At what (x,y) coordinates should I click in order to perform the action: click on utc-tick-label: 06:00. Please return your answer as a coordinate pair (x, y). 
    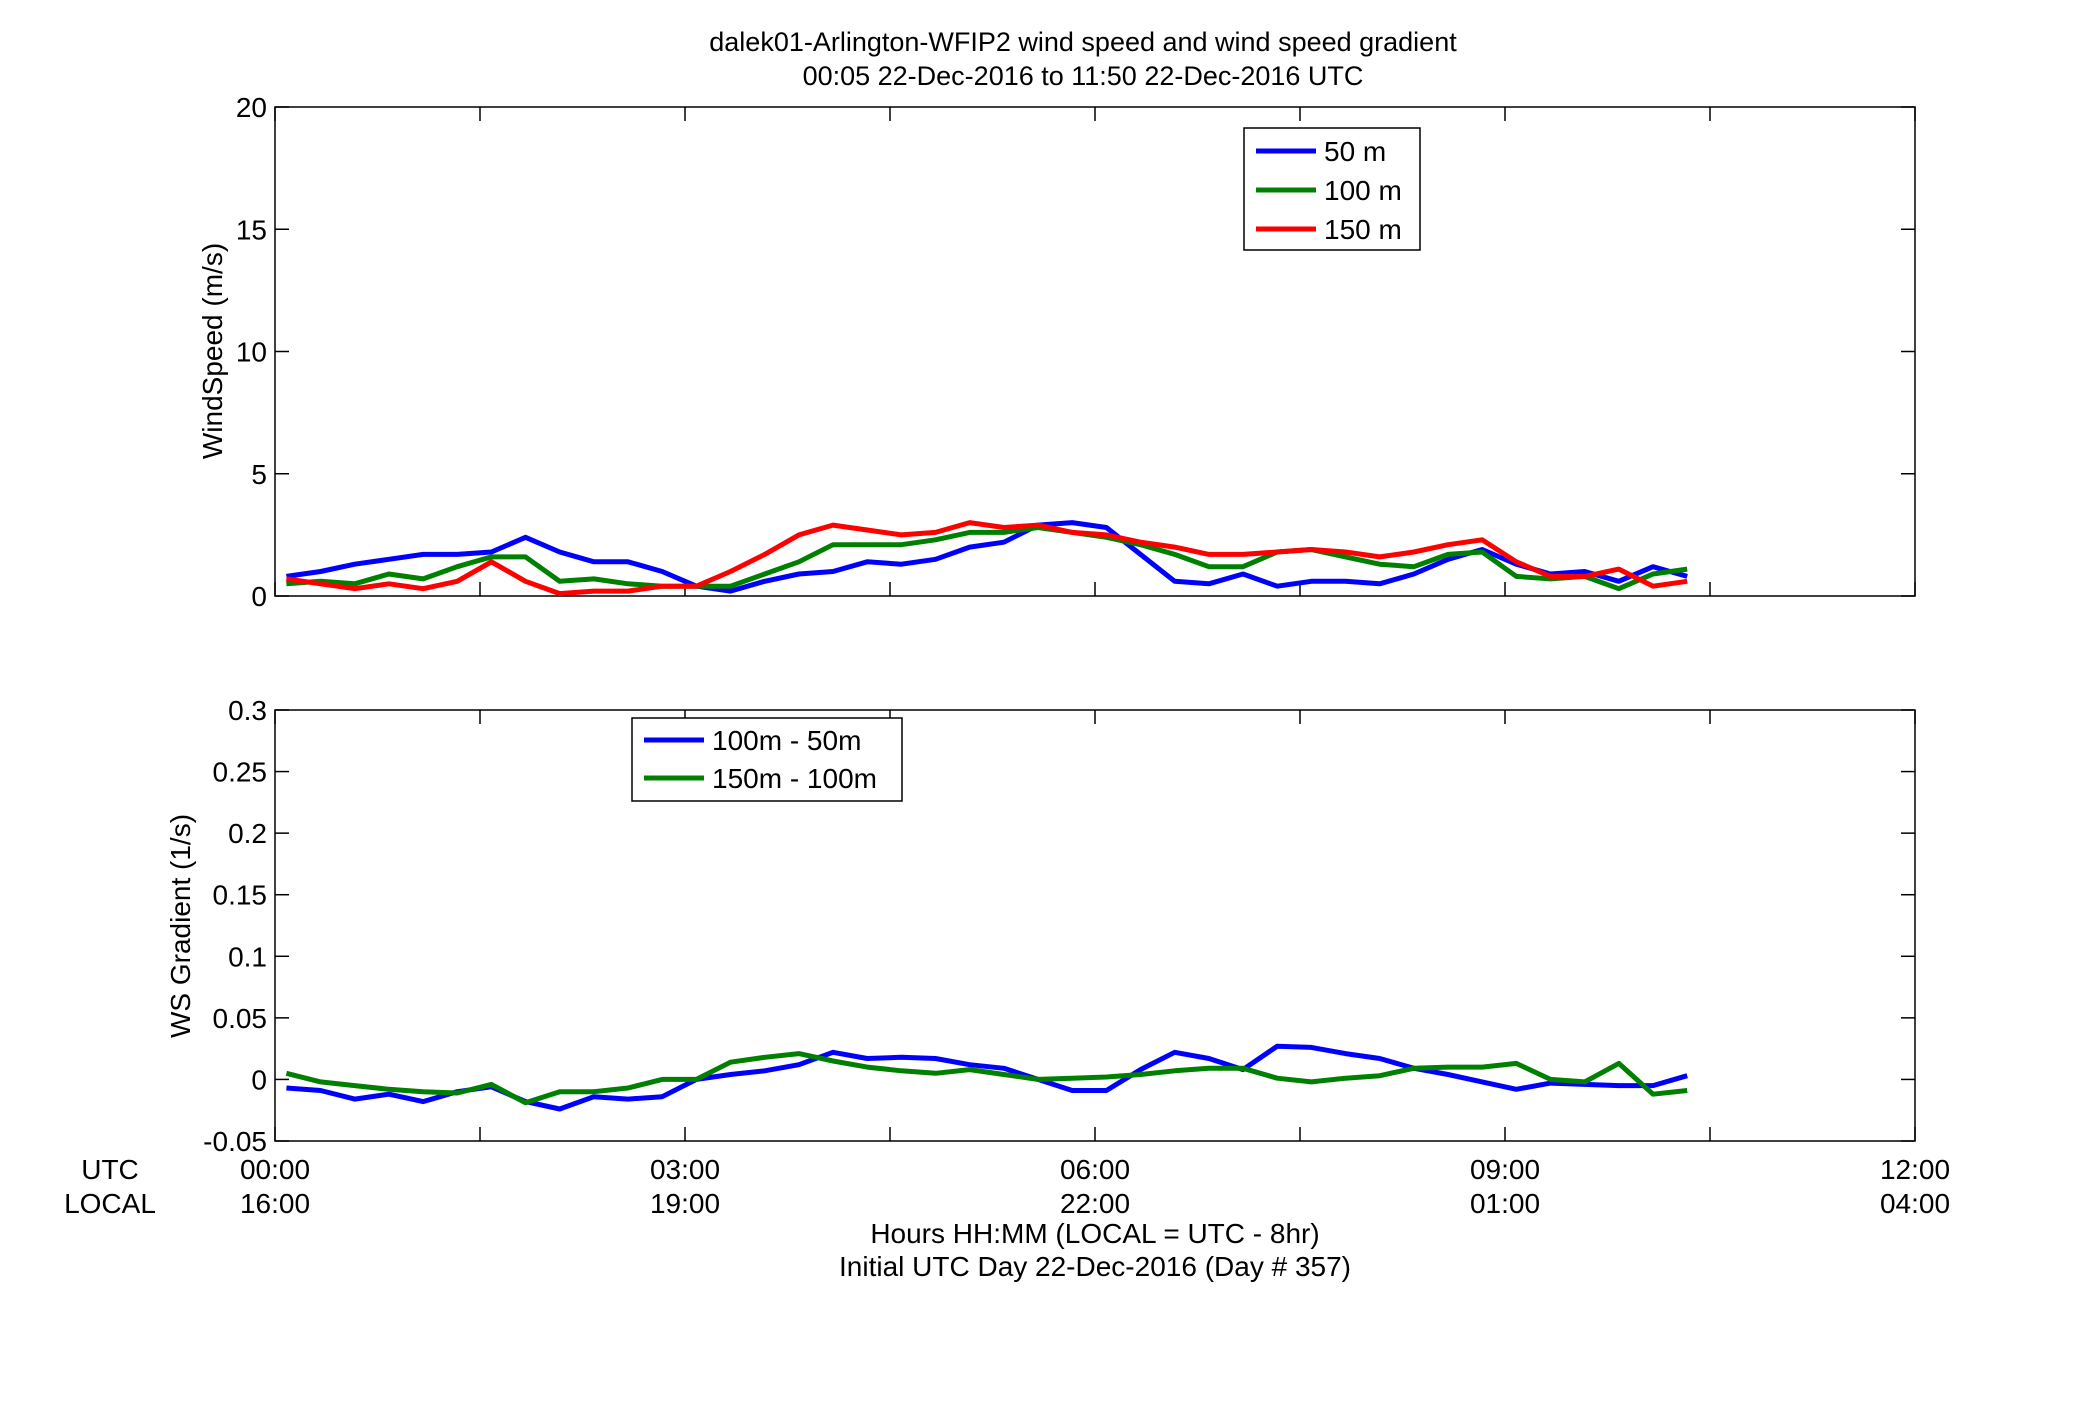
    Looking at the image, I should click on (1095, 1169).